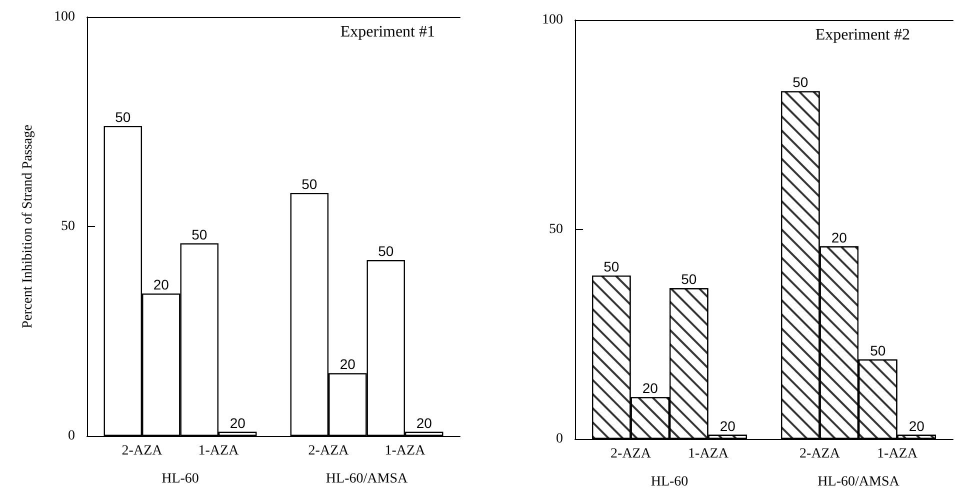  Describe the element at coordinates (28, 226) in the screenshot. I see `y-axis-title: Percent Inhibition of Strand Passage` at that location.